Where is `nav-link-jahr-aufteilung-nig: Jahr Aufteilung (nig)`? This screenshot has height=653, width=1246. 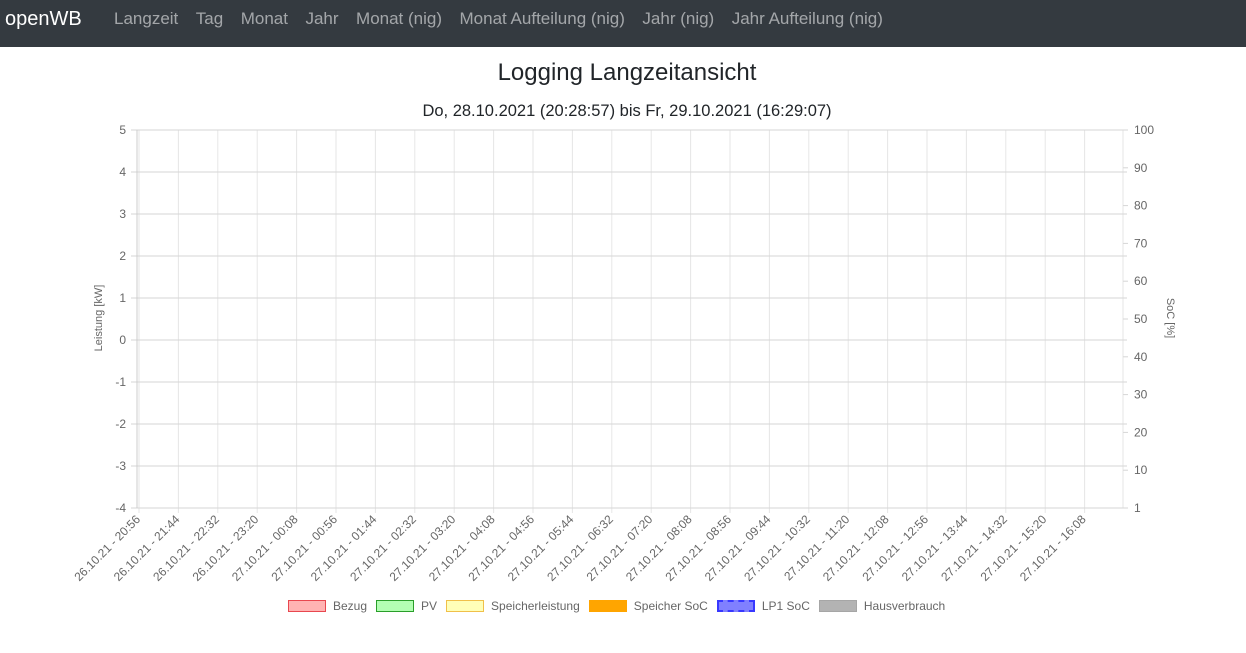
nav-link-jahr-aufteilung-nig: Jahr Aufteilung (nig) is located at coordinates (807, 18).